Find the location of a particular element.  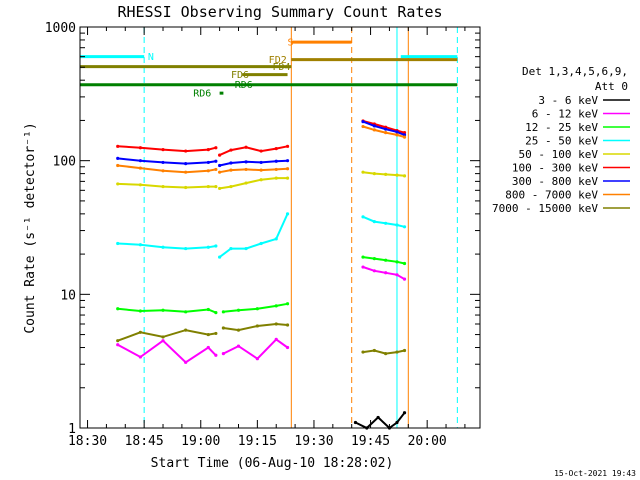

flag-label-fd4-4: FD4 is located at coordinates (281, 67).